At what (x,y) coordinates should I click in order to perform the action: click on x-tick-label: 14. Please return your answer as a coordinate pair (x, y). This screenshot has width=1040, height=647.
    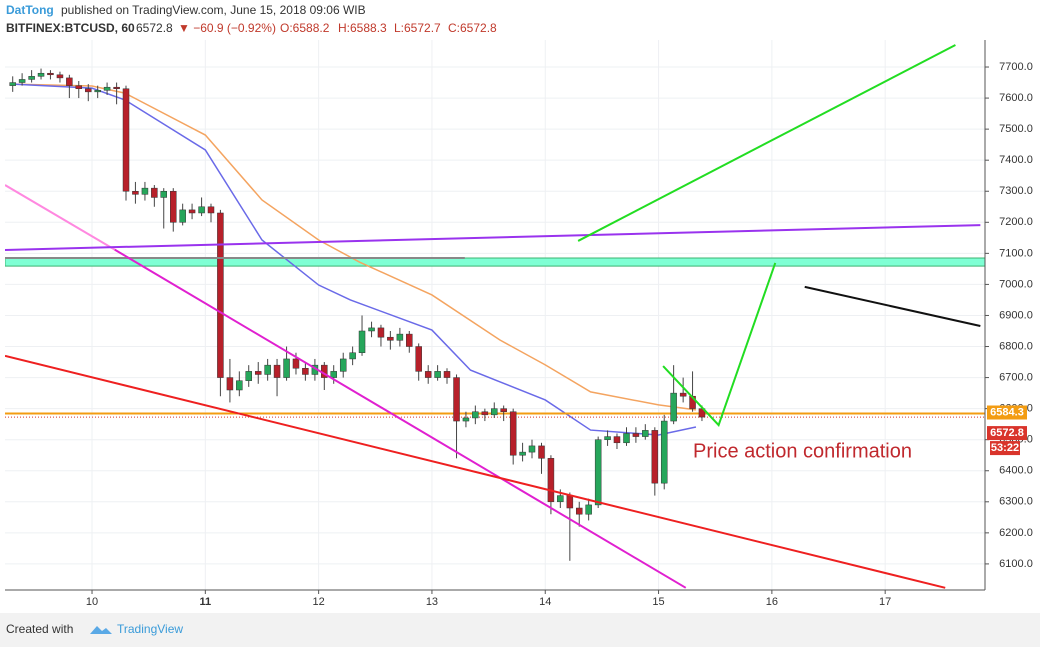
    Looking at the image, I should click on (545, 602).